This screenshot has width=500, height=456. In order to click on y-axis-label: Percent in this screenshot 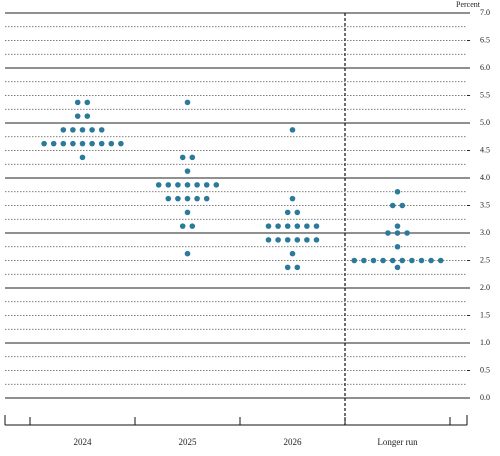, I will do `click(468, 4)`.